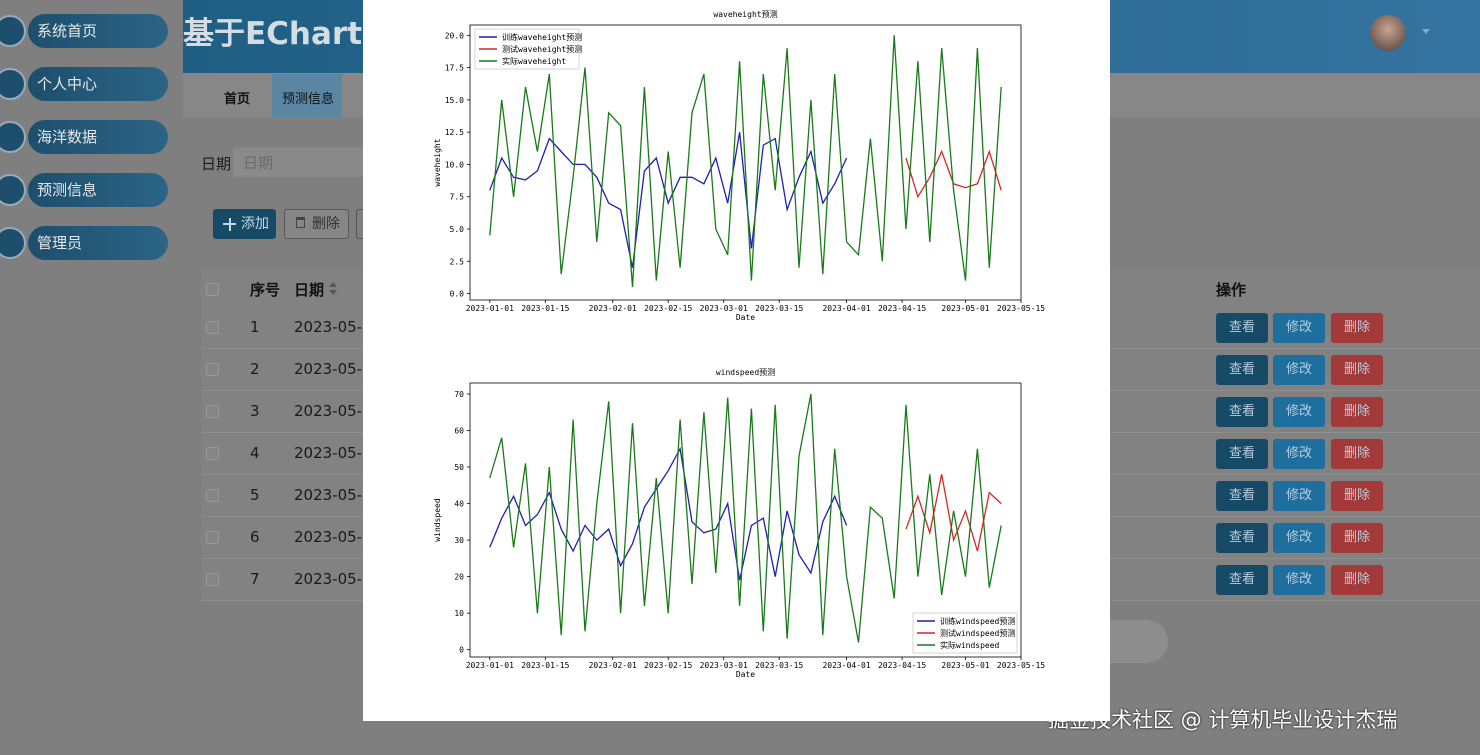 The height and width of the screenshot is (755, 1480). Describe the element at coordinates (457, 229) in the screenshot. I see `y-tick-label: 5.0` at that location.